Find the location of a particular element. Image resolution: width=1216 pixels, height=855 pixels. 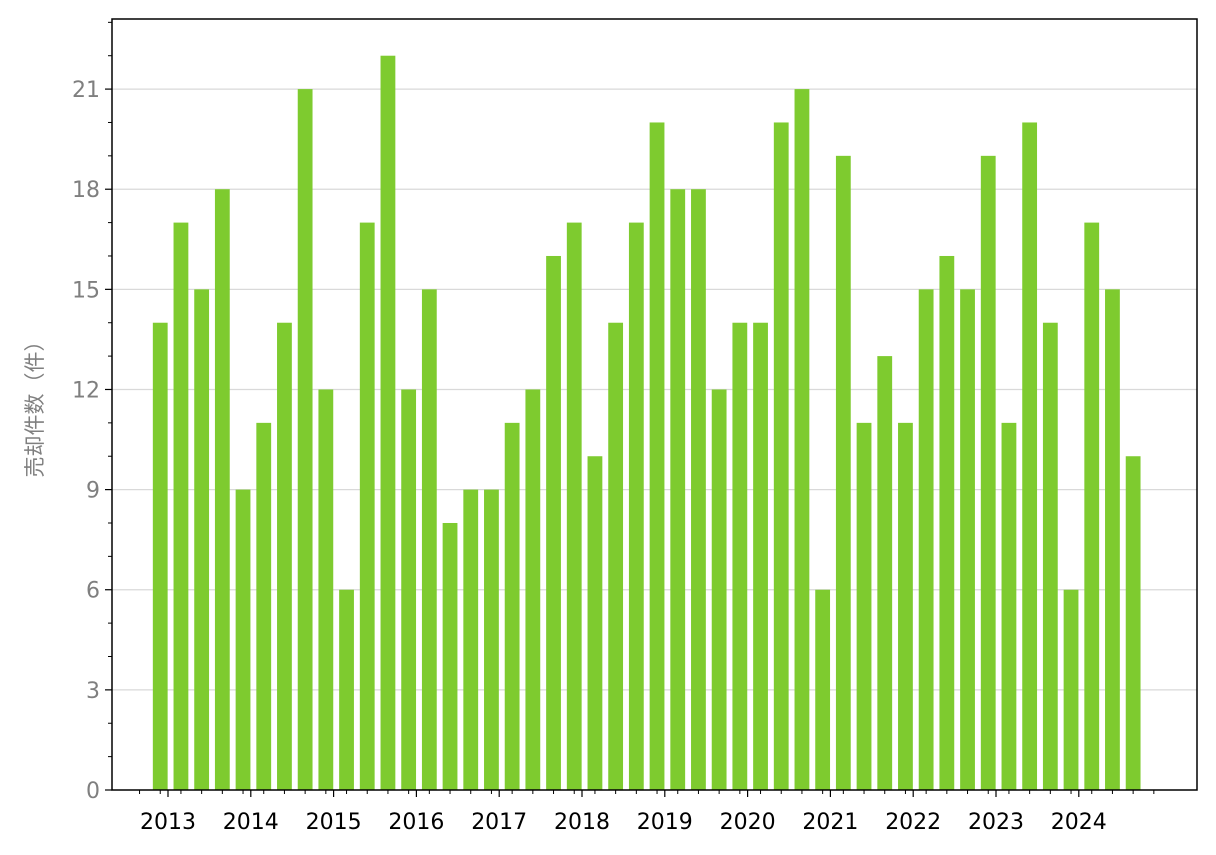

x-tick-label: 2013 is located at coordinates (168, 822).